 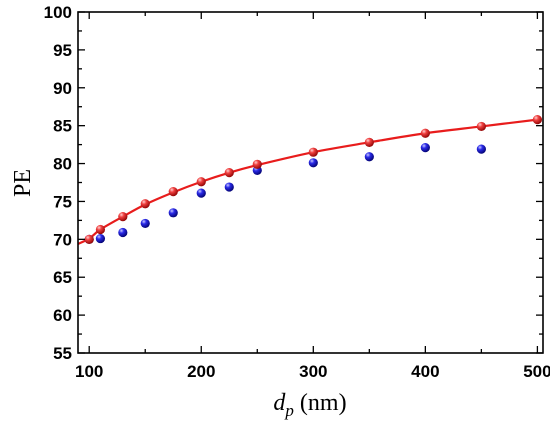 I want to click on x-tick-label: 400, so click(x=425, y=371).